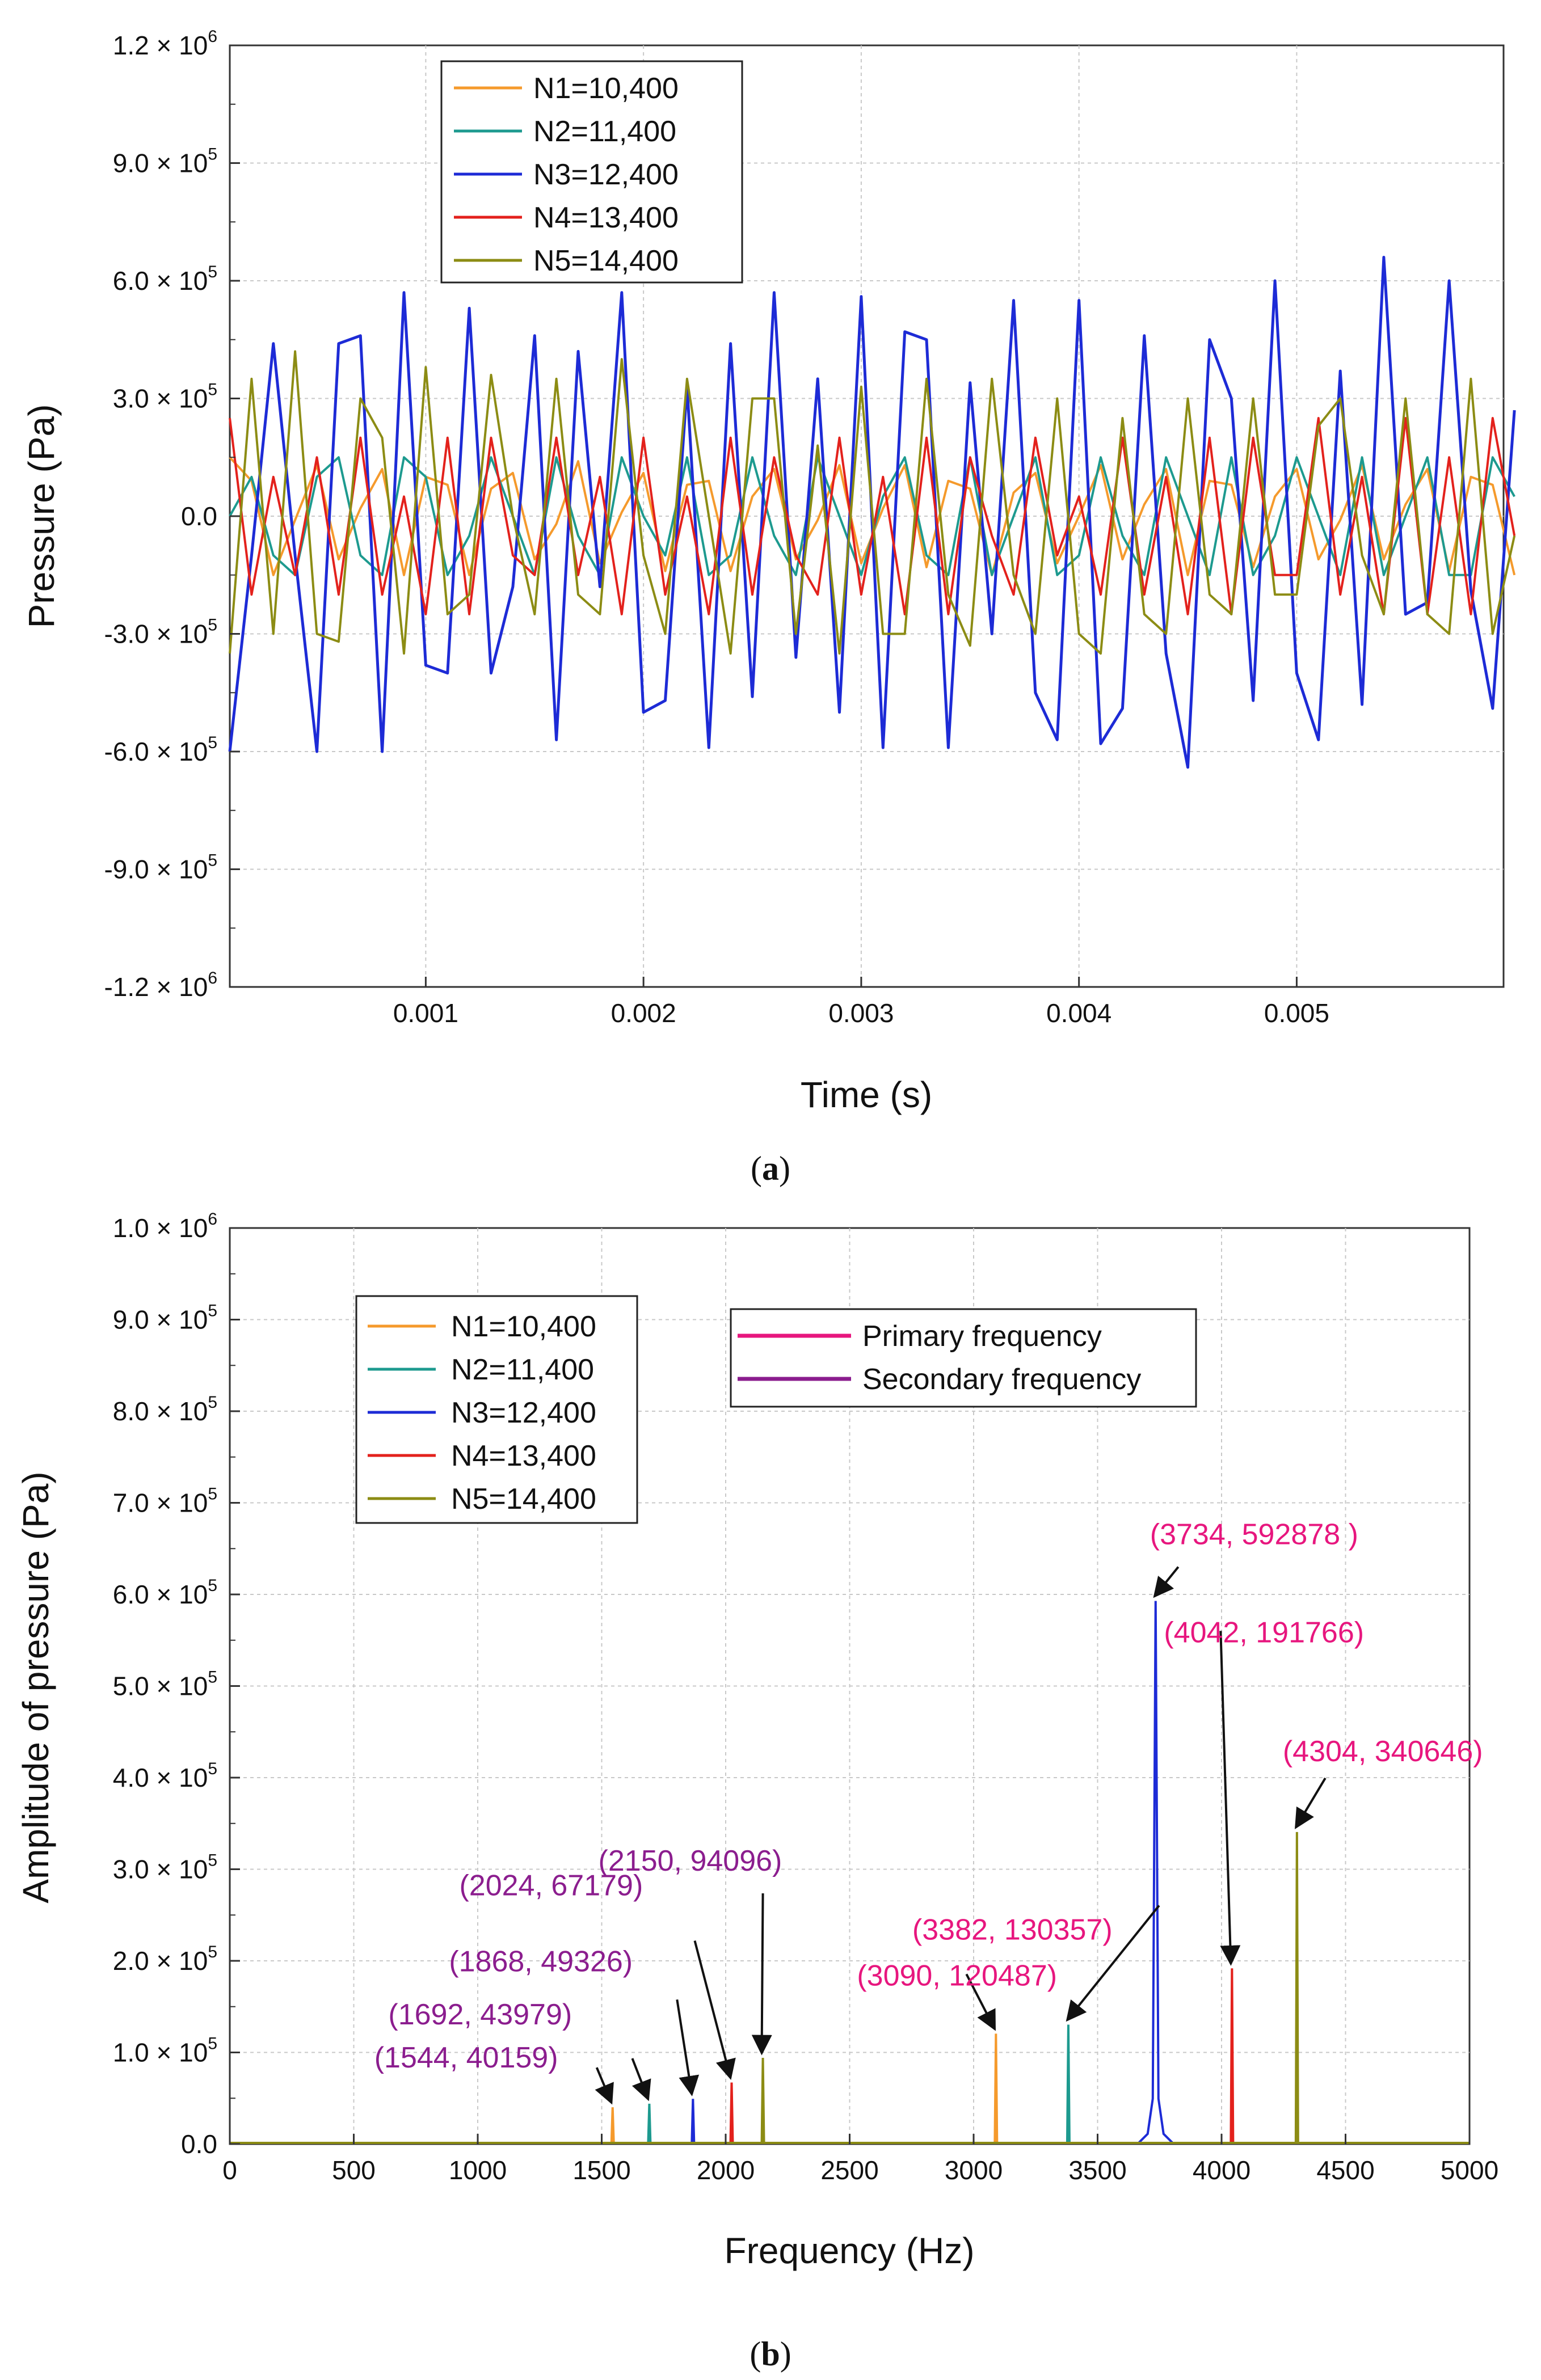 The height and width of the screenshot is (2380, 1541). I want to click on spectrum-y-tick-label: 3.0 × 10⁵, so click(165, 1867).